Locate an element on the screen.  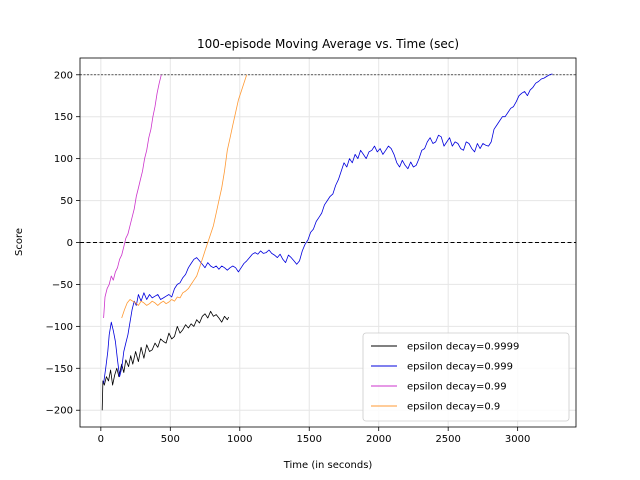
x-tick-label: 1500 is located at coordinates (309, 439).